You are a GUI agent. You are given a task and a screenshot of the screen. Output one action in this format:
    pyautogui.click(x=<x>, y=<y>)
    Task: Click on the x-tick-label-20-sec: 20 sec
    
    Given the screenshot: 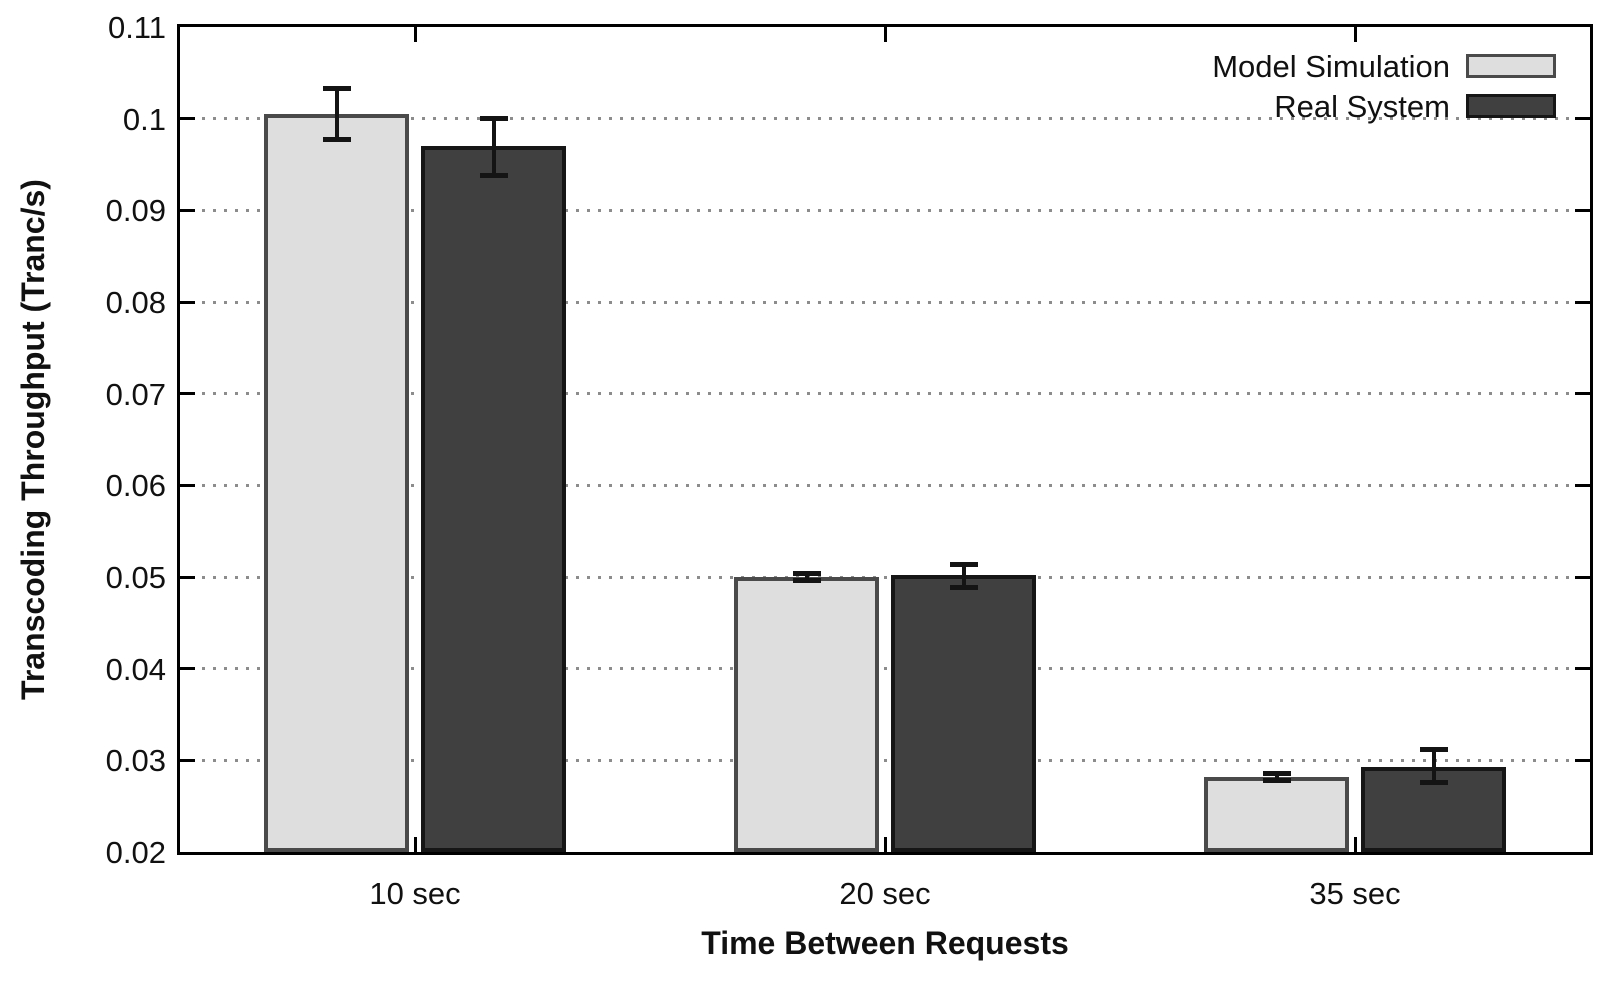 What is the action you would take?
    pyautogui.click(x=885, y=893)
    